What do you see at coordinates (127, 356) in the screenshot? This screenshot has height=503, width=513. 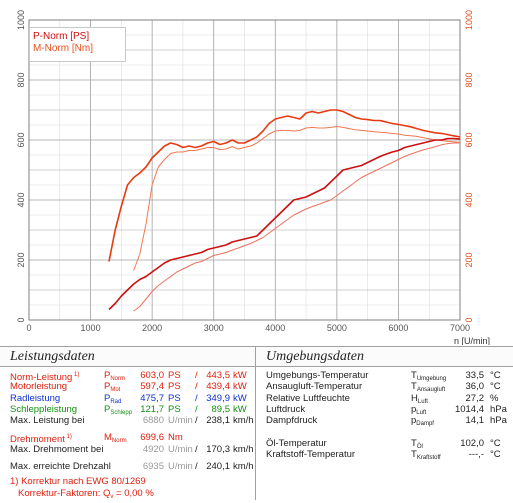 I see `leistungsdaten-title: Leistungsdaten` at bounding box center [127, 356].